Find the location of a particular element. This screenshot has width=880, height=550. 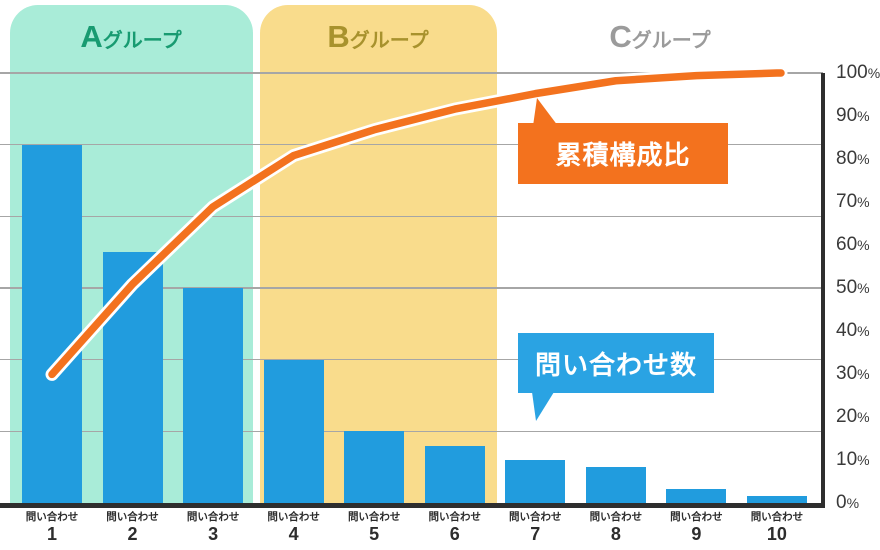

x-axis-label-10: 問い合わせ 10 is located at coordinates (777, 527).